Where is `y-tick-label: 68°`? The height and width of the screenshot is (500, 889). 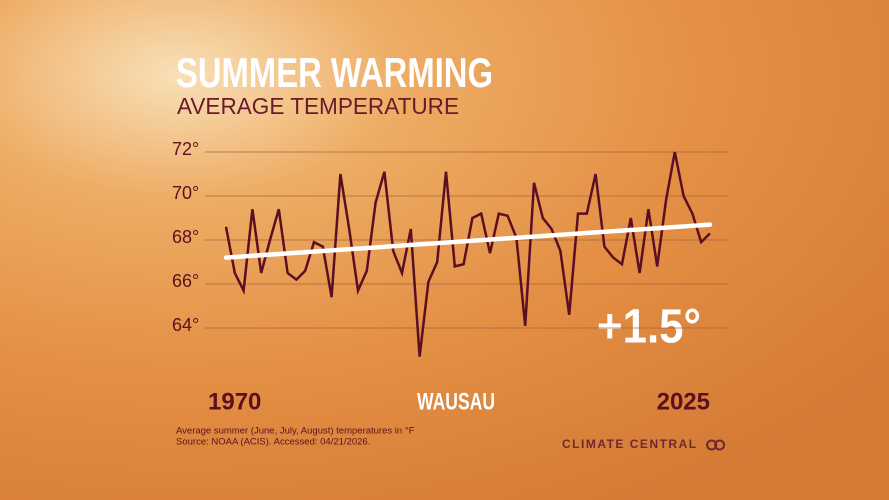
y-tick-label: 68° is located at coordinates (185, 237).